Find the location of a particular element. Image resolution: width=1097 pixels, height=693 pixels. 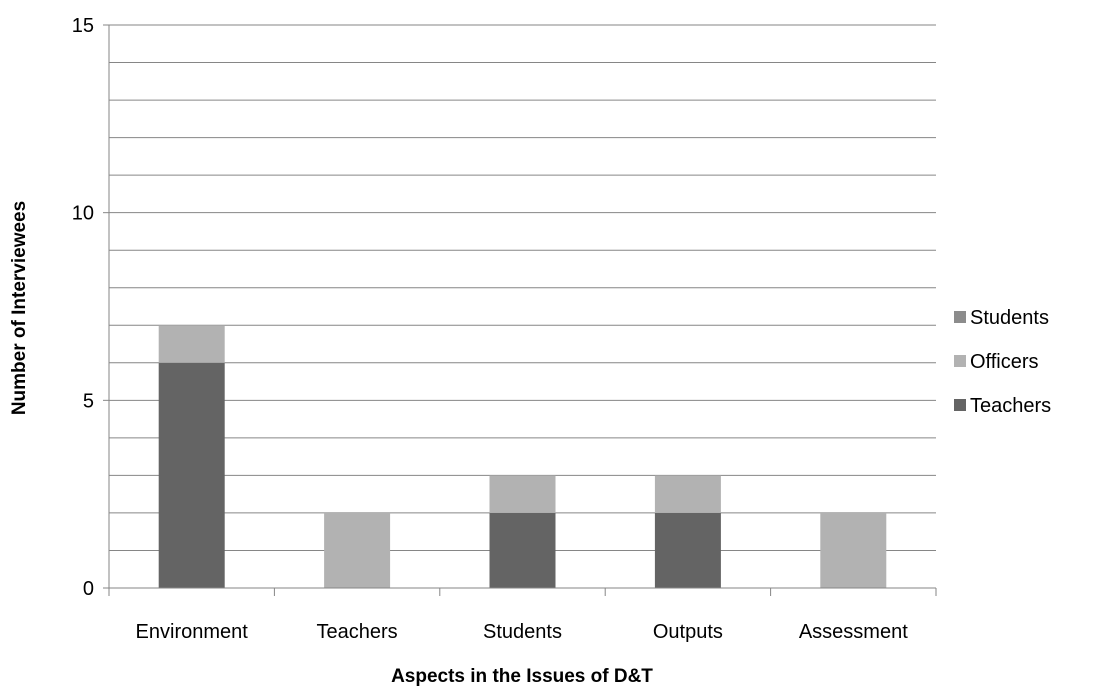

bar-officers-outputs is located at coordinates (687, 494).